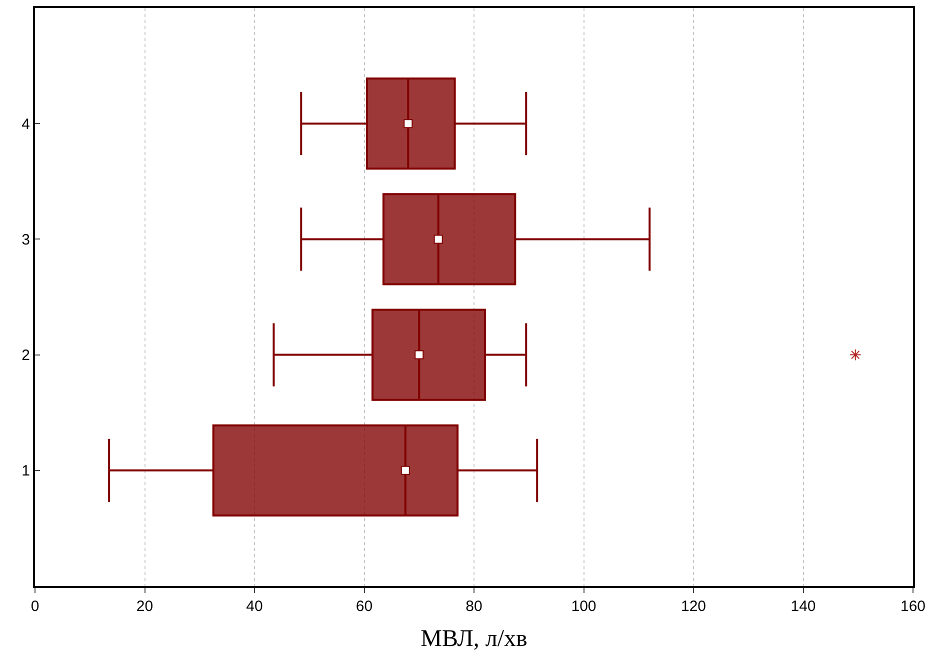 This screenshot has height=671, width=935. Describe the element at coordinates (693, 606) in the screenshot. I see `x-tick-label: 120` at that location.